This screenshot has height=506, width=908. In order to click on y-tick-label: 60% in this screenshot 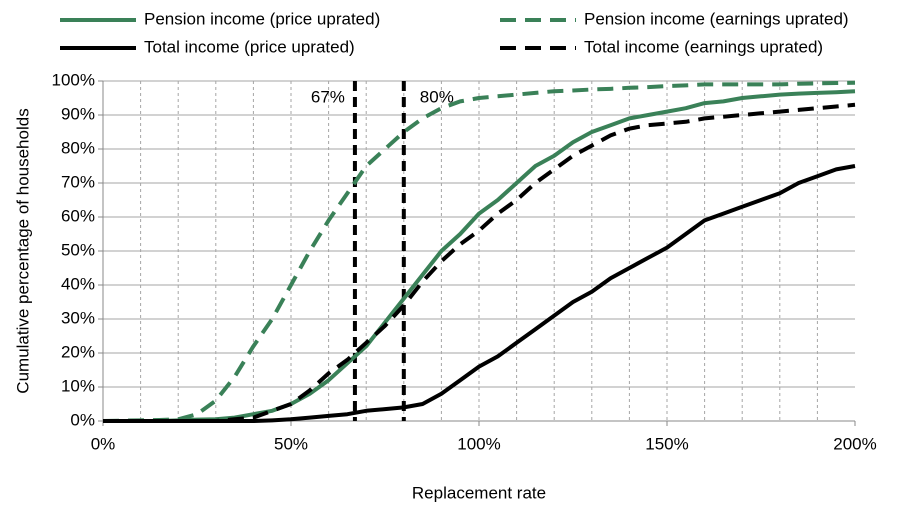, I will do `click(78, 215)`.